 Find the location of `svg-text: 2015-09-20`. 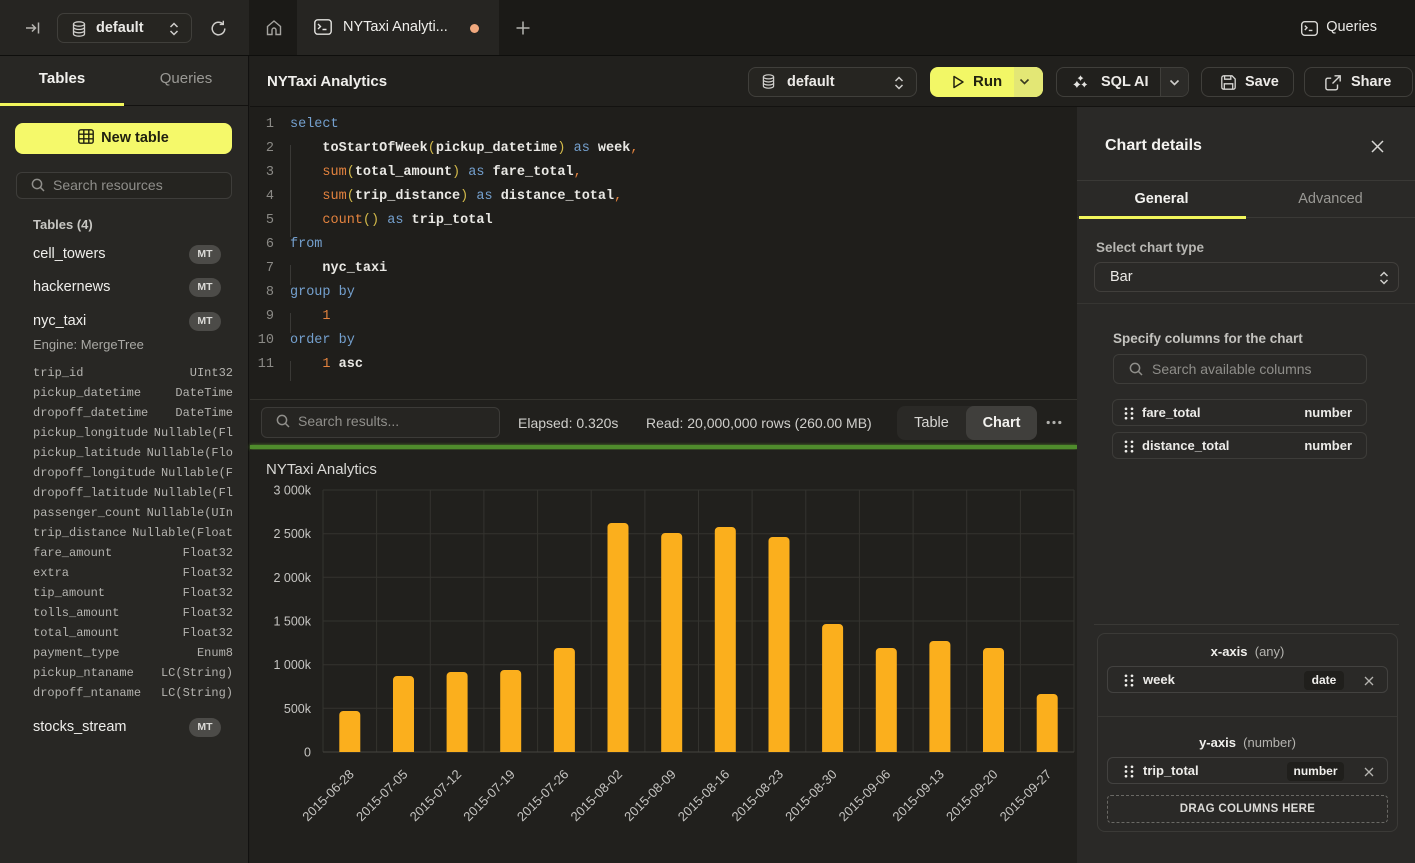

svg-text: 2015-09-20 is located at coordinates (972, 796).